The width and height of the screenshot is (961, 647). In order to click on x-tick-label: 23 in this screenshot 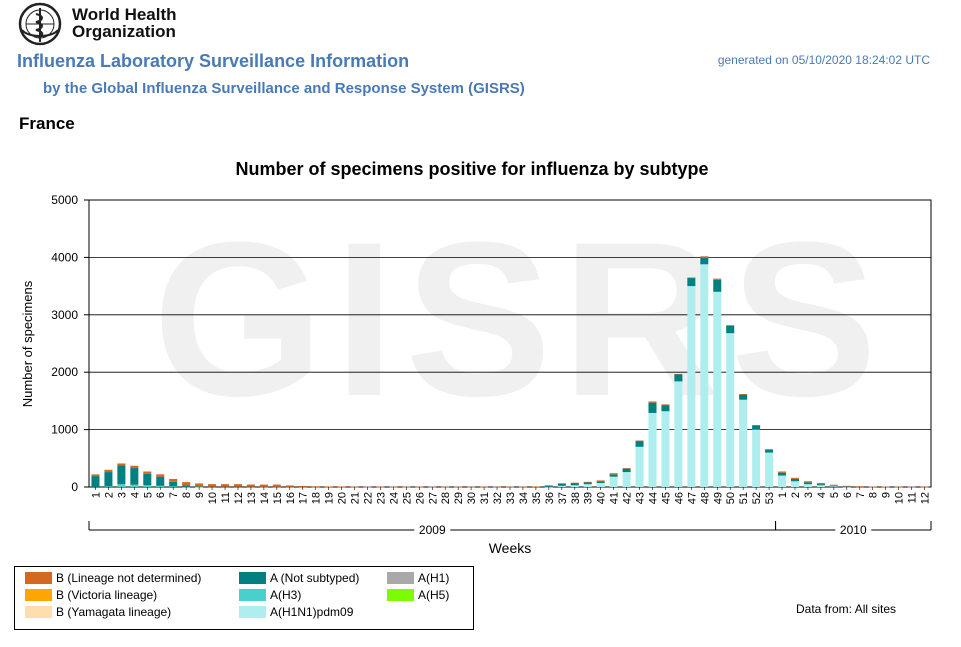, I will do `click(381, 498)`.